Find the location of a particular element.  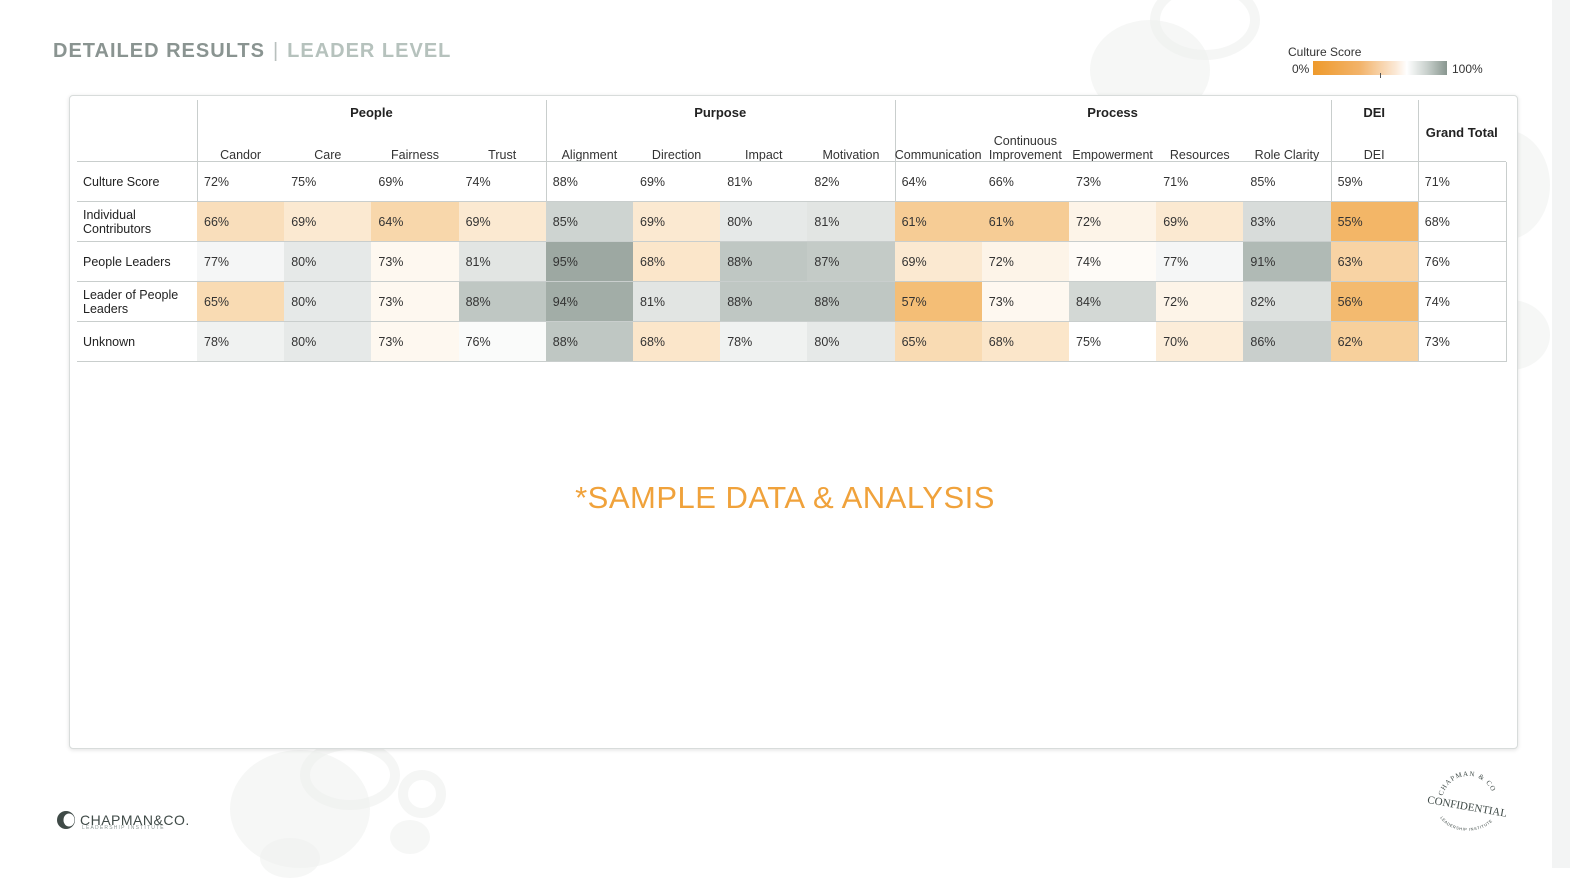

svg-text: CHAPMAN & CO is located at coordinates (1467, 783).